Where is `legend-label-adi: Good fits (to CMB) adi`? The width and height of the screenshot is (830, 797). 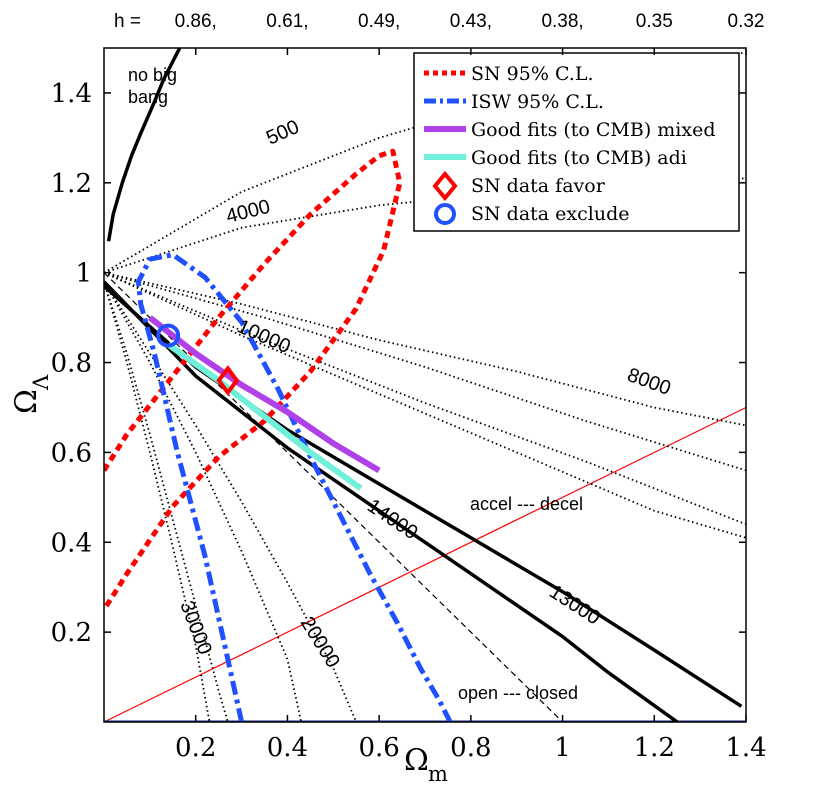 legend-label-adi: Good fits (to CMB) adi is located at coordinates (579, 158).